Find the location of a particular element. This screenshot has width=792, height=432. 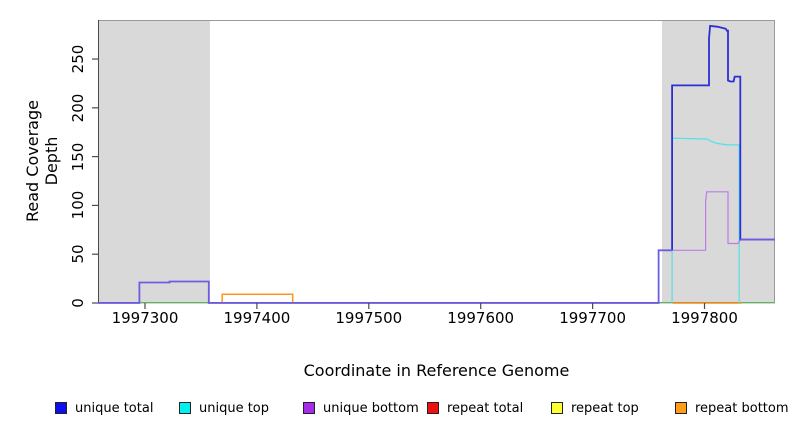

x-tick-label: 1997700 is located at coordinates (592, 318).